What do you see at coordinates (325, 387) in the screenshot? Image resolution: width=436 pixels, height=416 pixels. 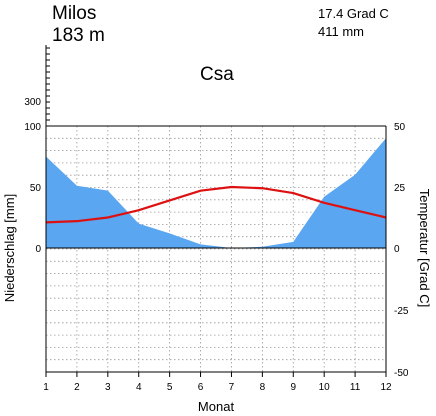 I see `x-tick-label: 10` at bounding box center [325, 387].